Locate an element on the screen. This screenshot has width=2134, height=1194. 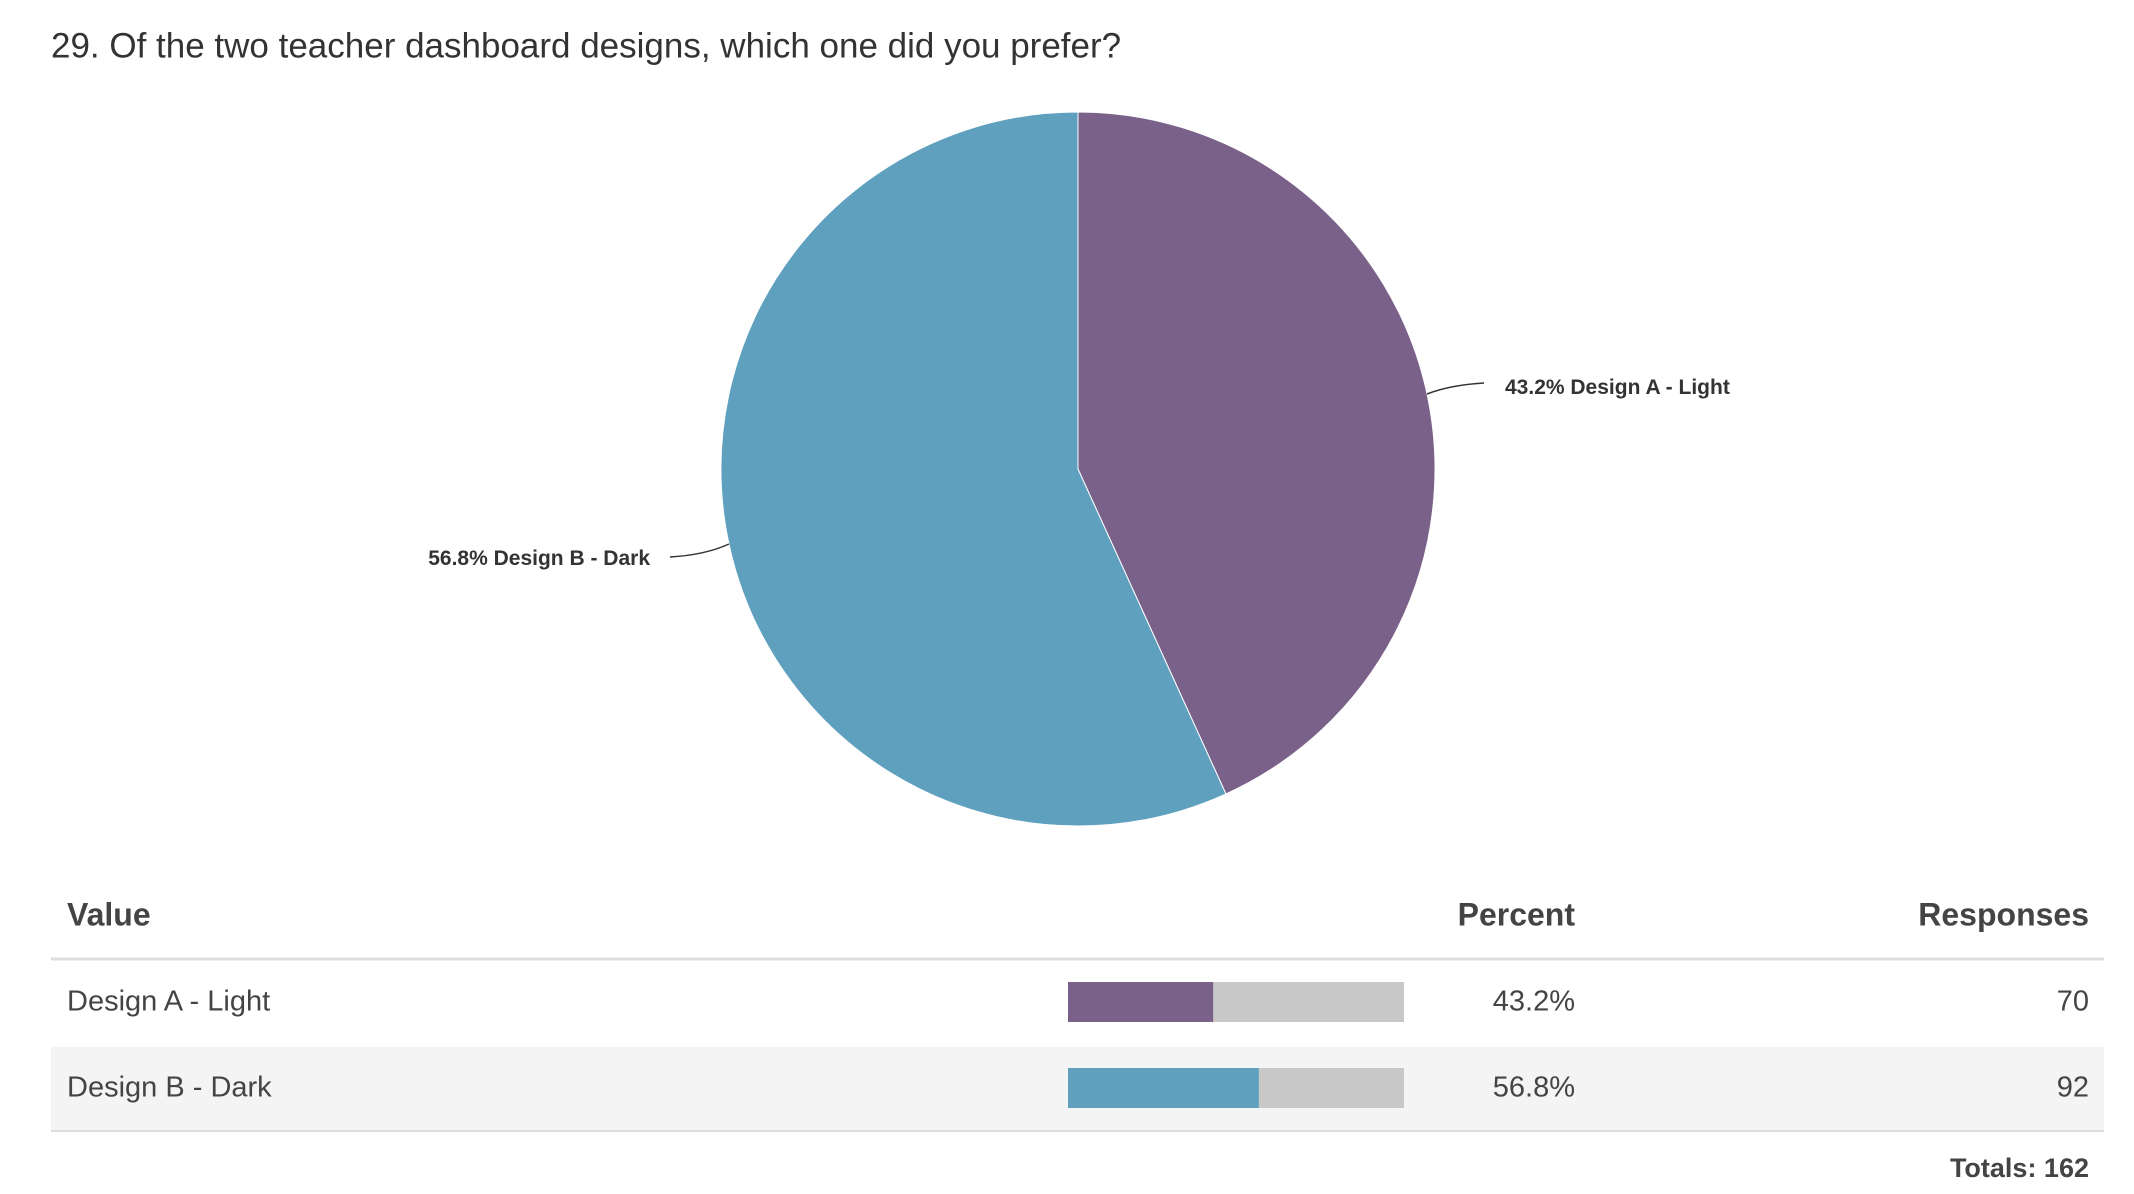
row-responses: 70 is located at coordinates (2073, 1002).